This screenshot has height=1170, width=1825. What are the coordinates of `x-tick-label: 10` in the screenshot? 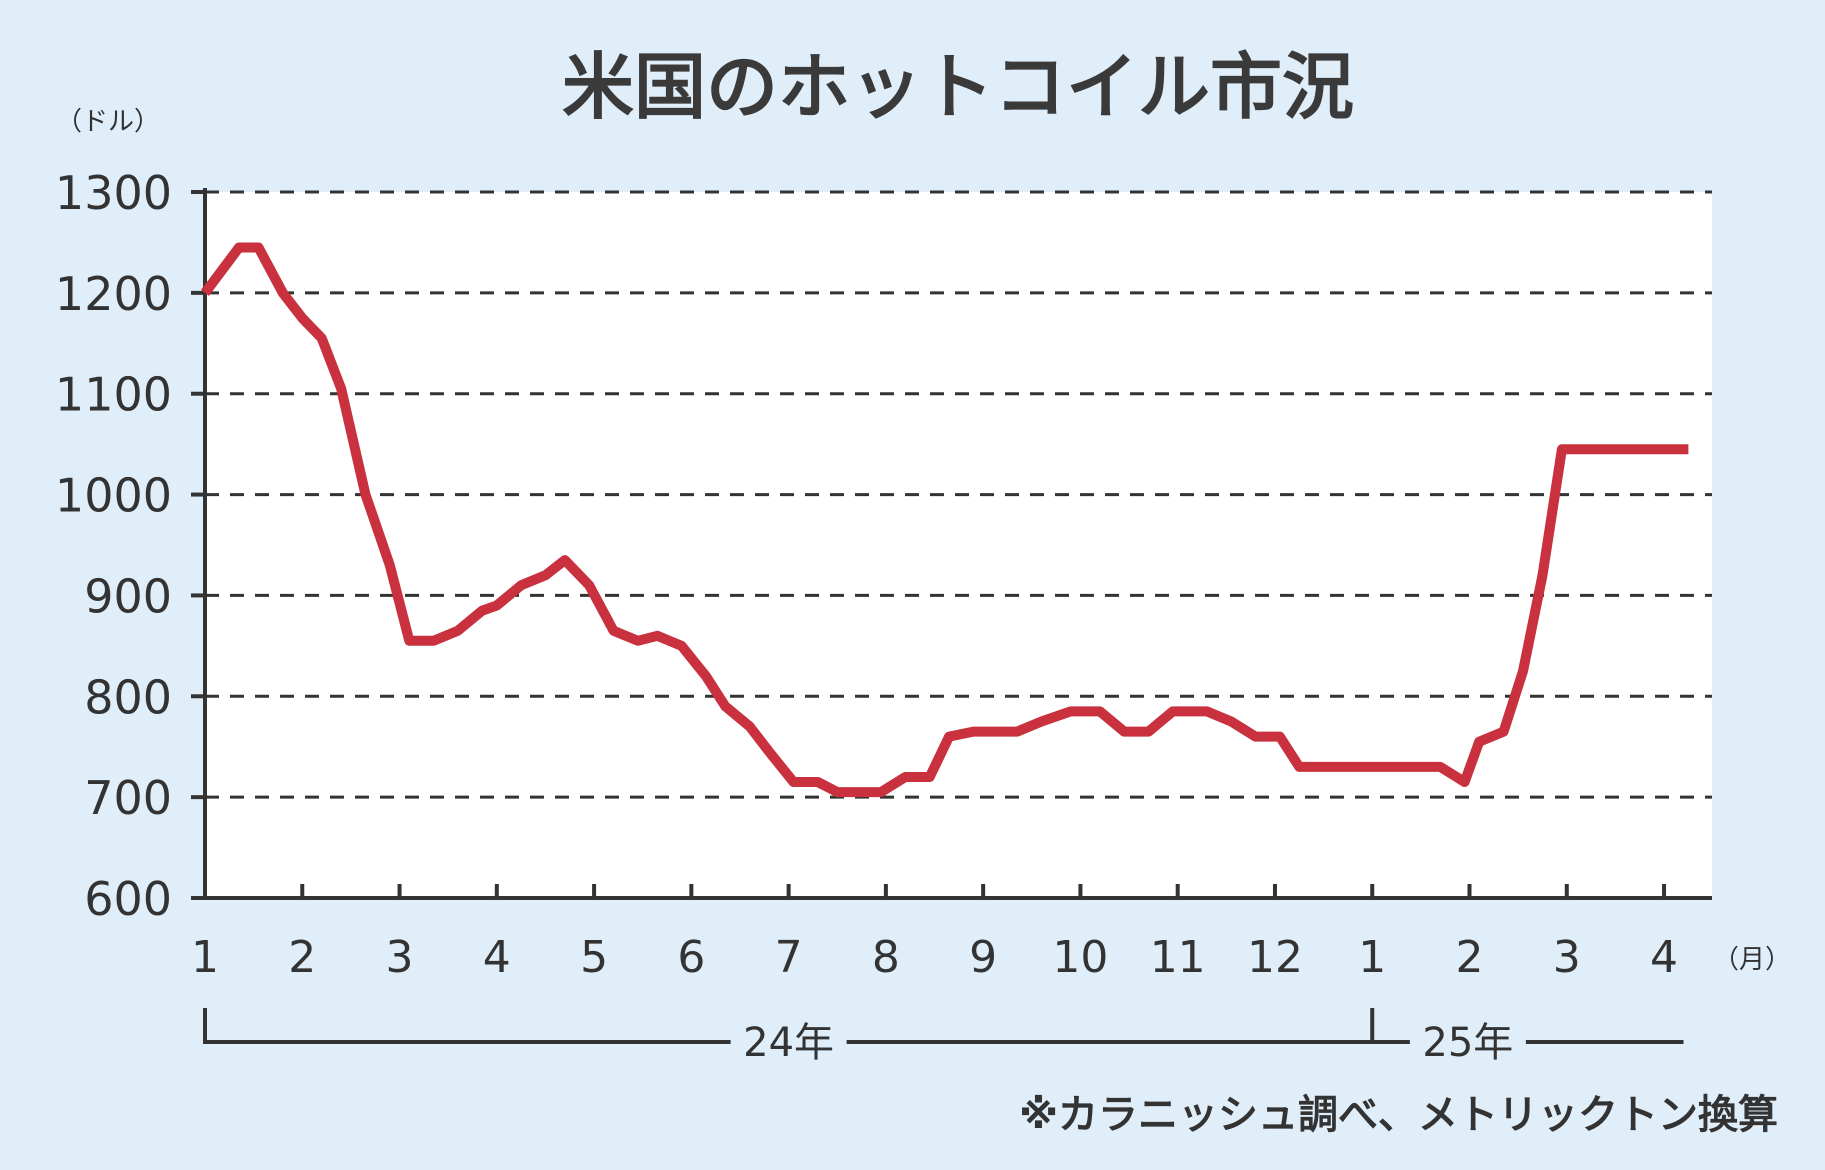 It's located at (1080, 957).